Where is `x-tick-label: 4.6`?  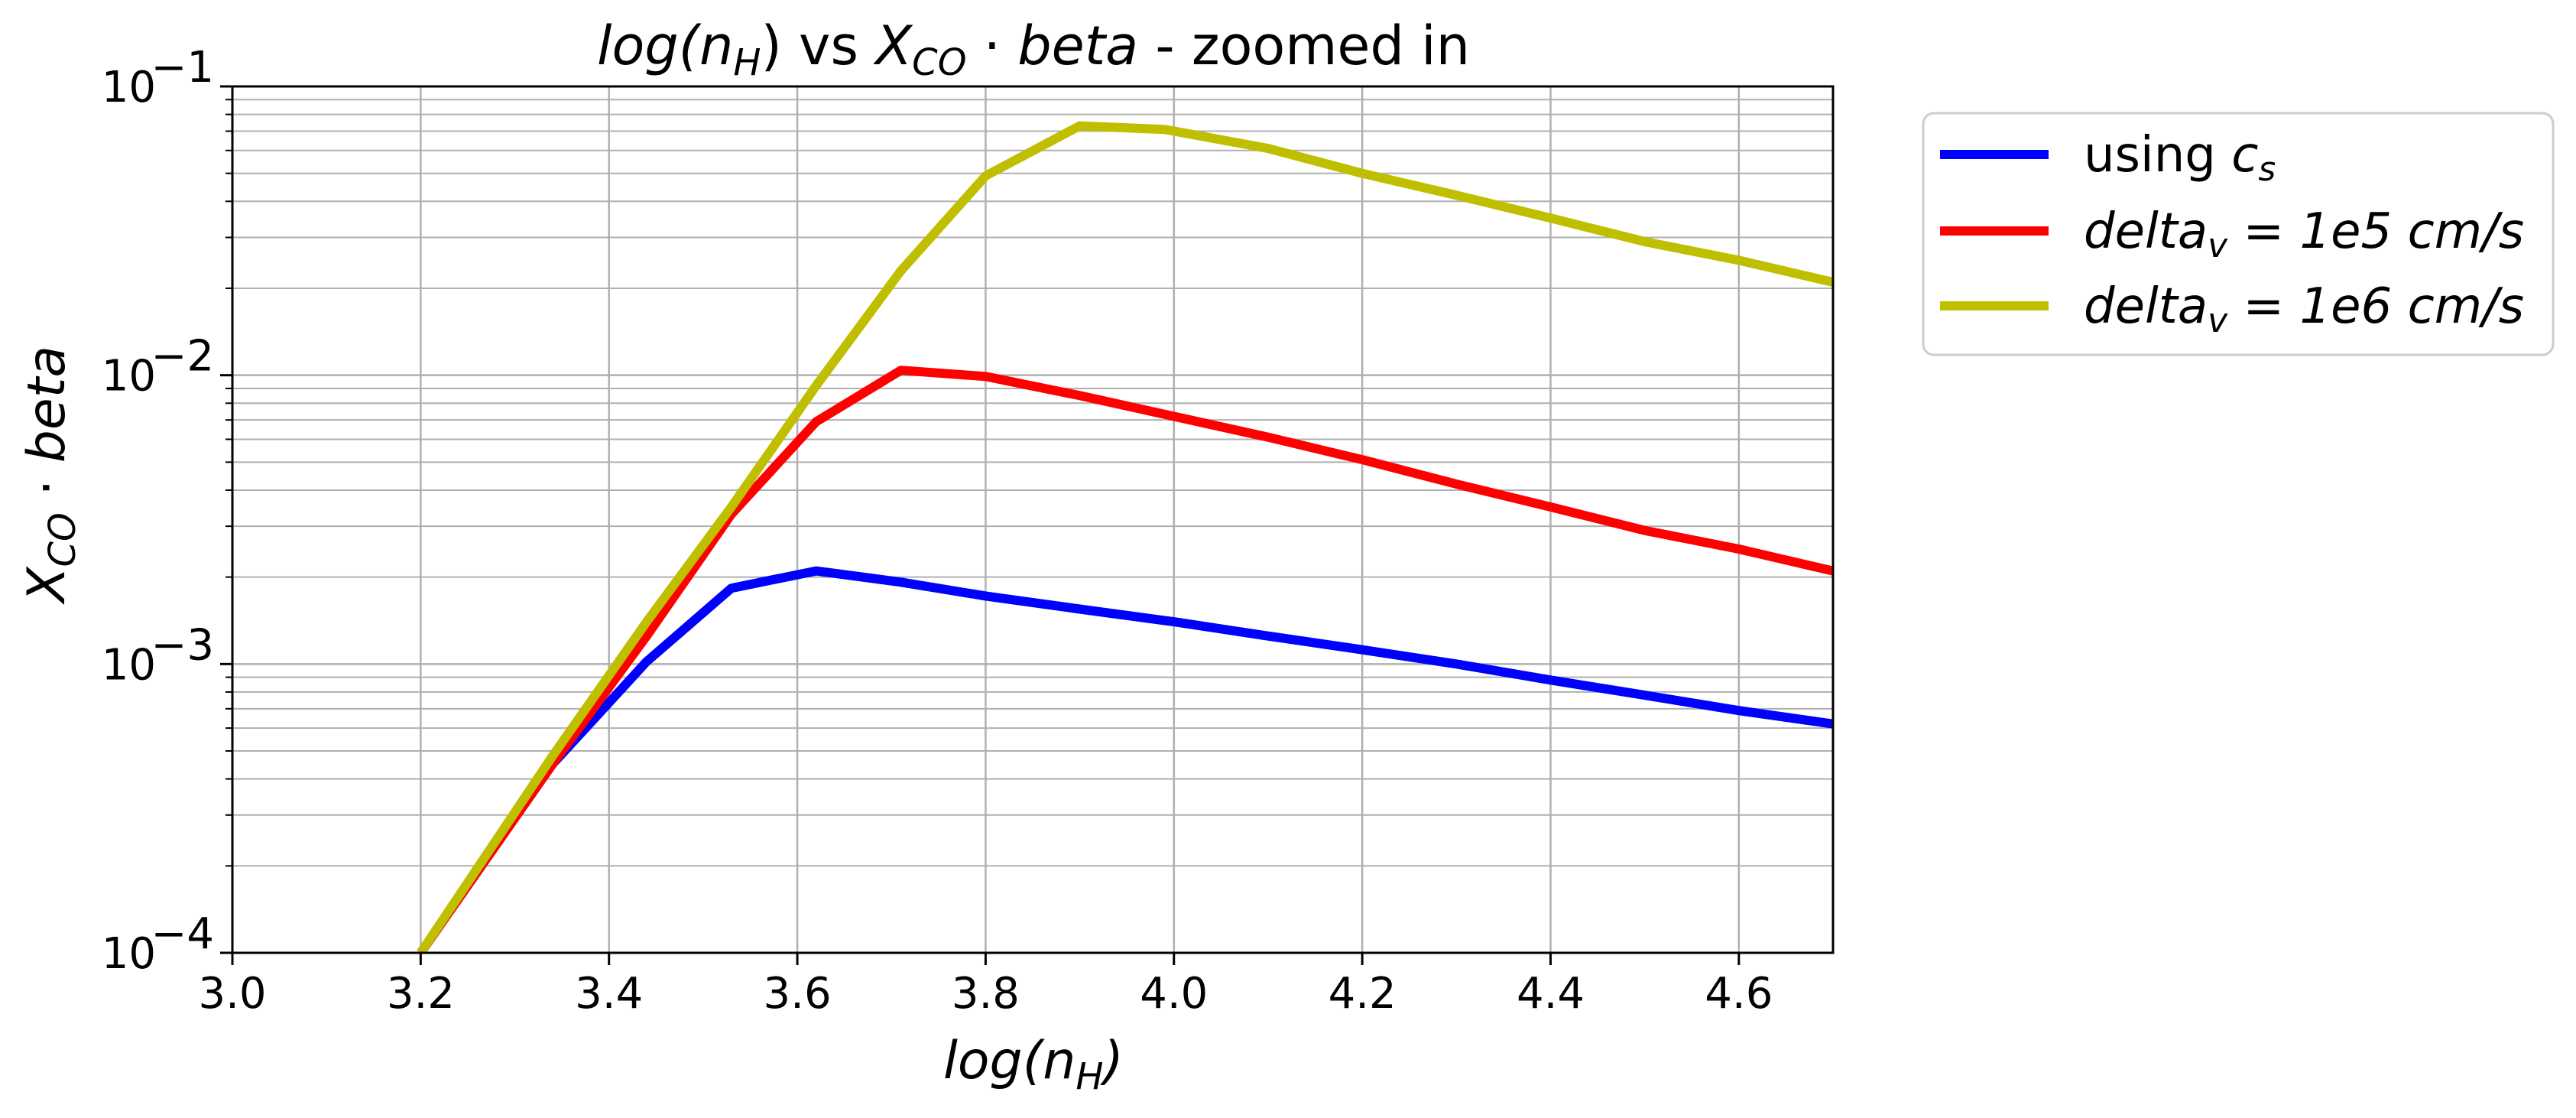 x-tick-label: 4.6 is located at coordinates (1739, 994).